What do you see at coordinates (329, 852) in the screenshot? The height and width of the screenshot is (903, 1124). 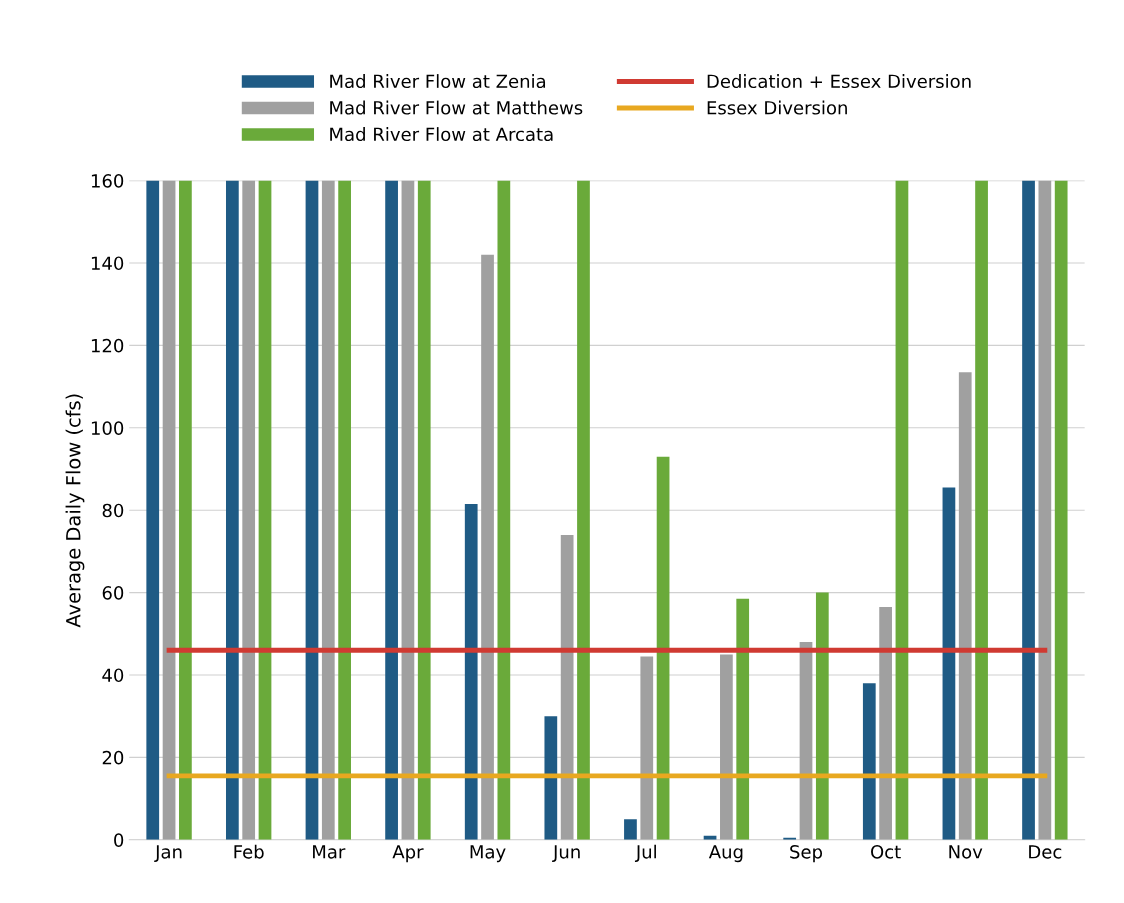 I see `x-tick-label: Mar` at bounding box center [329, 852].